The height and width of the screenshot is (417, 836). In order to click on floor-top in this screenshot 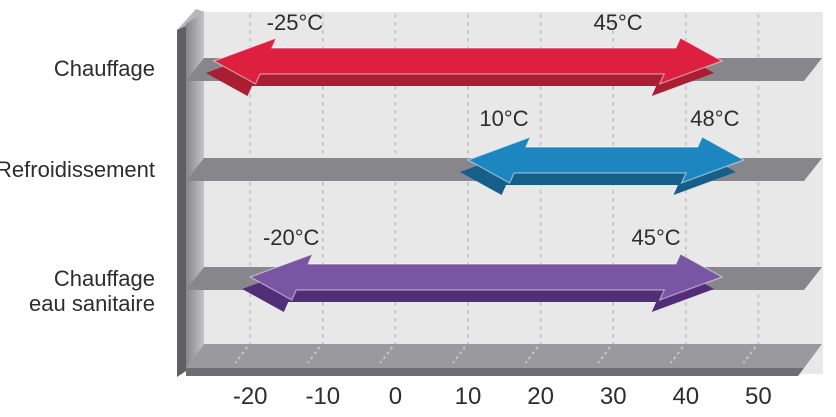, I will do `click(504, 356)`.